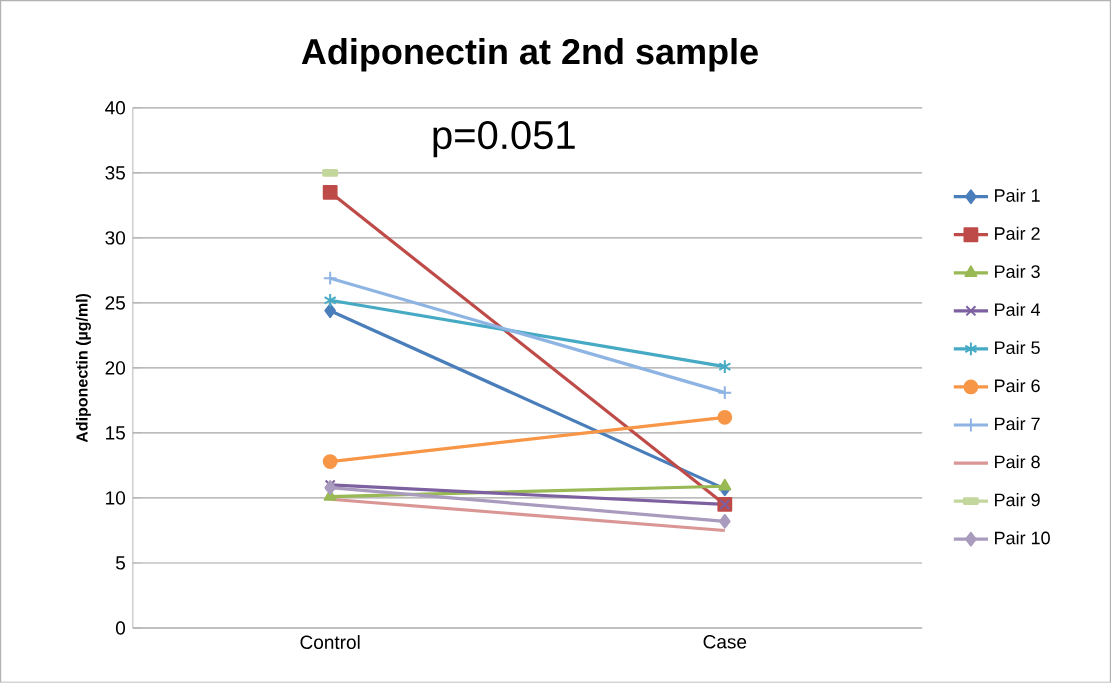 This screenshot has height=683, width=1111. Describe the element at coordinates (1017, 385) in the screenshot. I see `legend-label: Pair 6` at that location.